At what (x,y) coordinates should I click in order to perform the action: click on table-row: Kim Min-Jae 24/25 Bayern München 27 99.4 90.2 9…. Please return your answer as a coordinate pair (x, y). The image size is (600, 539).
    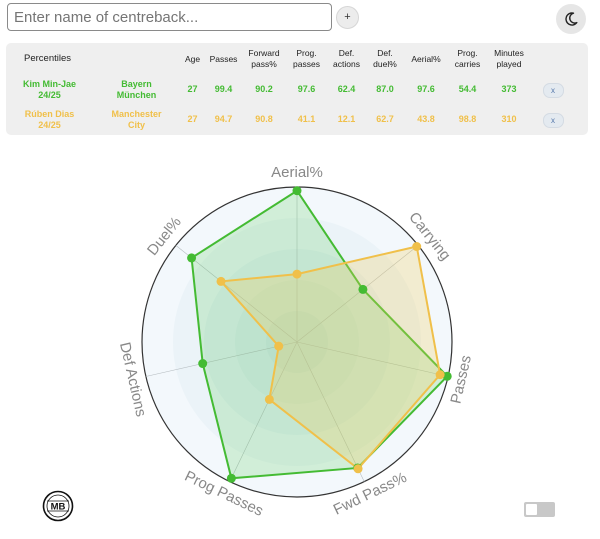
    Looking at the image, I should click on (290, 90).